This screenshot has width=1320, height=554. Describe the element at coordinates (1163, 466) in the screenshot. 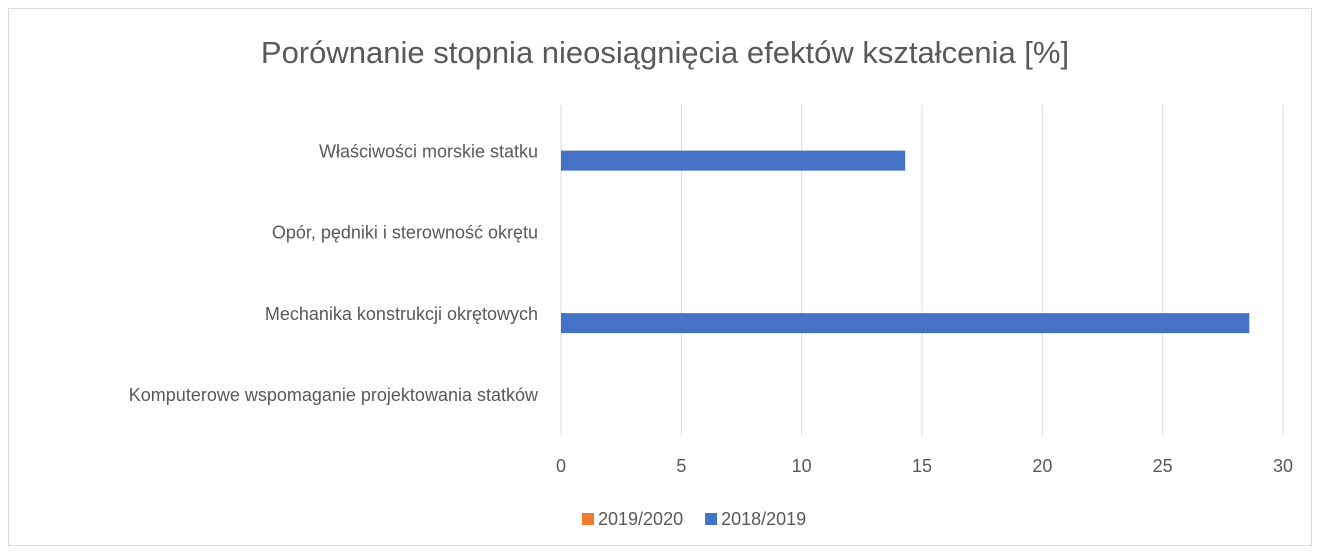

I see `x-tick-label: 25` at that location.